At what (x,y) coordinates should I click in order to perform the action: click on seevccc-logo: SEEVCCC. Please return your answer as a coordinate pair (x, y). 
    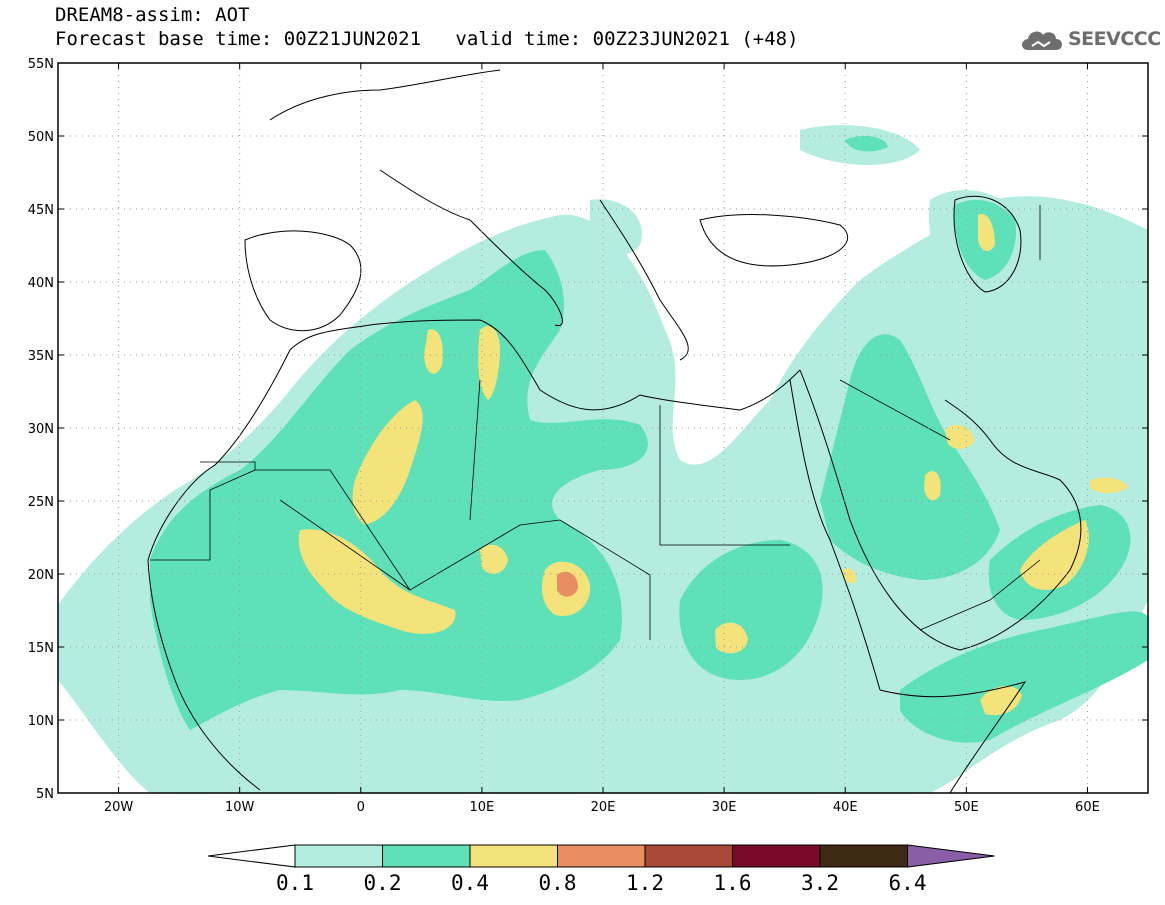
    Looking at the image, I should click on (1089, 40).